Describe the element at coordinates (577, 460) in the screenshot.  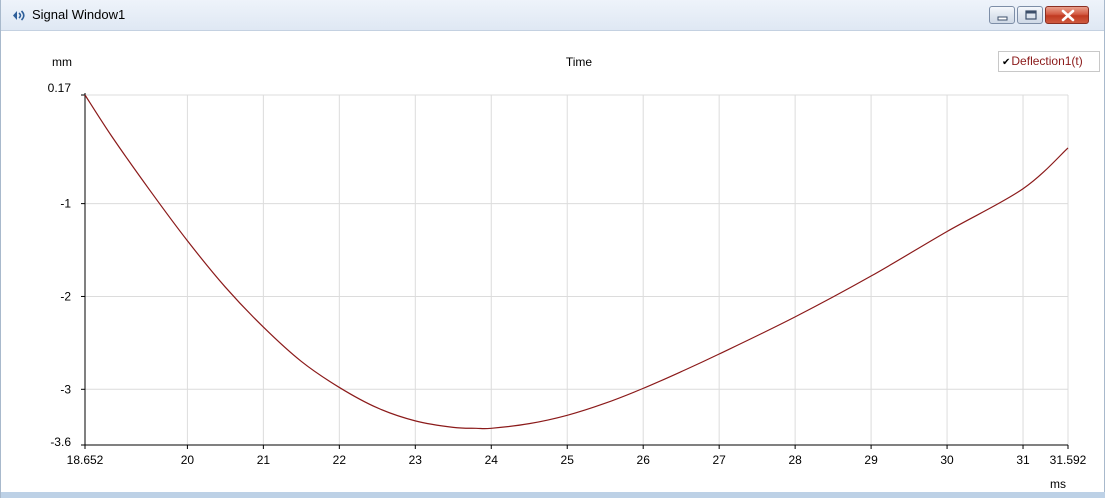
I see `x-tick-labels: 18.652 20 21 22 23 24 25 26 27 28 29 30 31 31.592` at that location.